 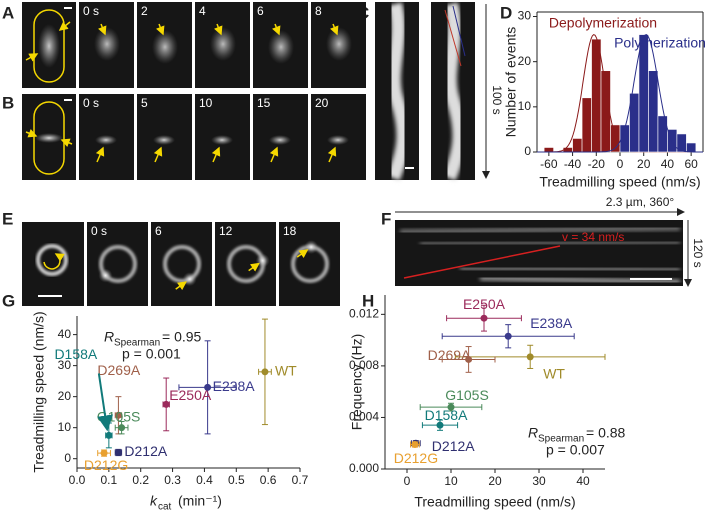 I want to click on y-tick-label: 20, so click(x=65, y=396).